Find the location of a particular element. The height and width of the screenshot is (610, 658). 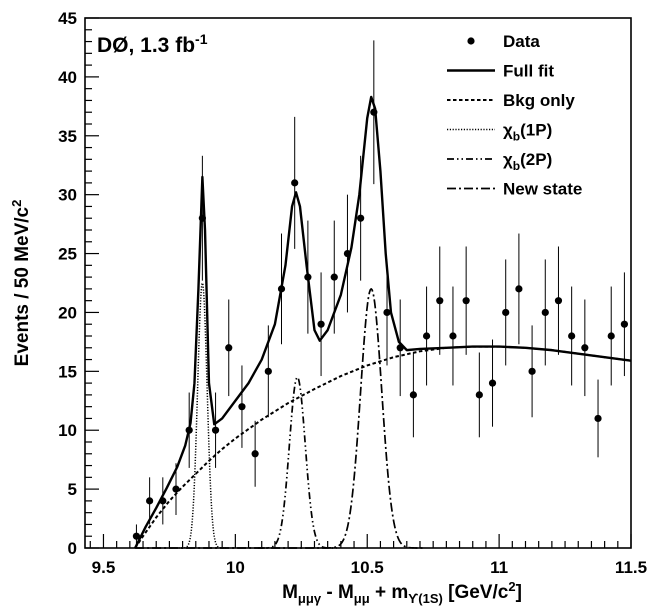

y-tick-label: 15 is located at coordinates (67, 371).